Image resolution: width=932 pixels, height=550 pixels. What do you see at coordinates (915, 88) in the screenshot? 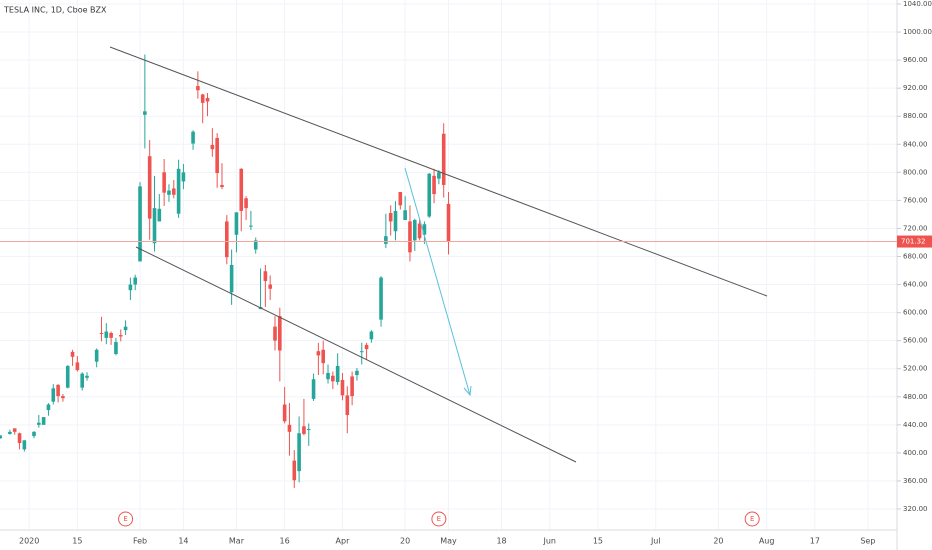
I see `y-tick-label: 920.00` at bounding box center [915, 88].